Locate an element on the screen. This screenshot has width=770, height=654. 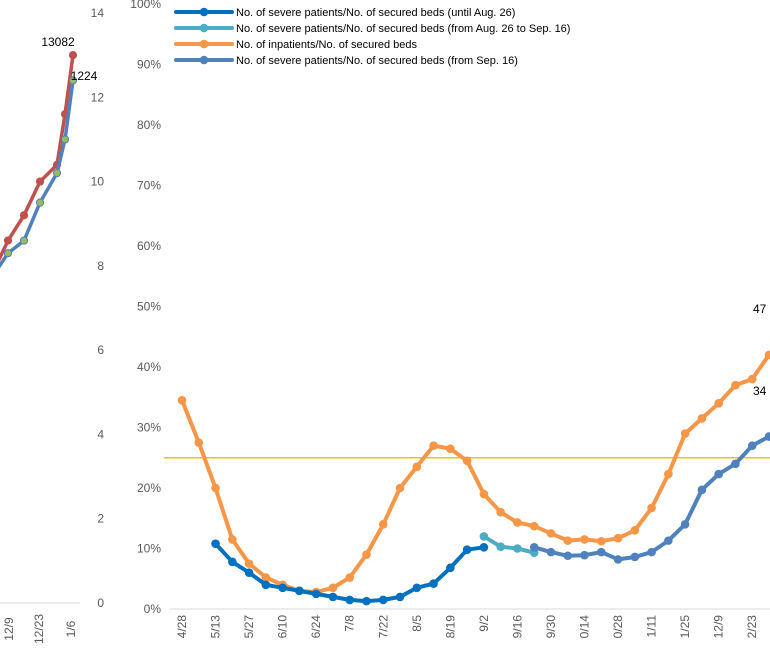
left-y-tick-label: 8 is located at coordinates (100, 266).